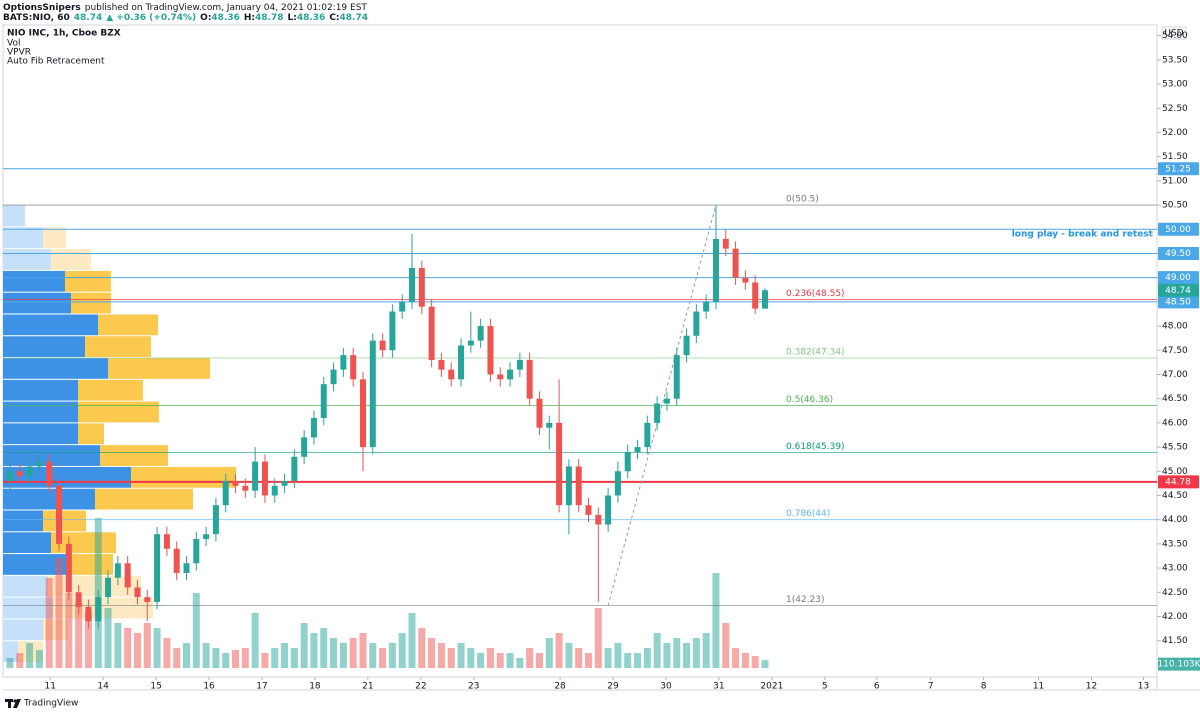 The height and width of the screenshot is (713, 1200). Describe the element at coordinates (815, 353) in the screenshot. I see `fib-label: 0.382(47.34)` at that location.